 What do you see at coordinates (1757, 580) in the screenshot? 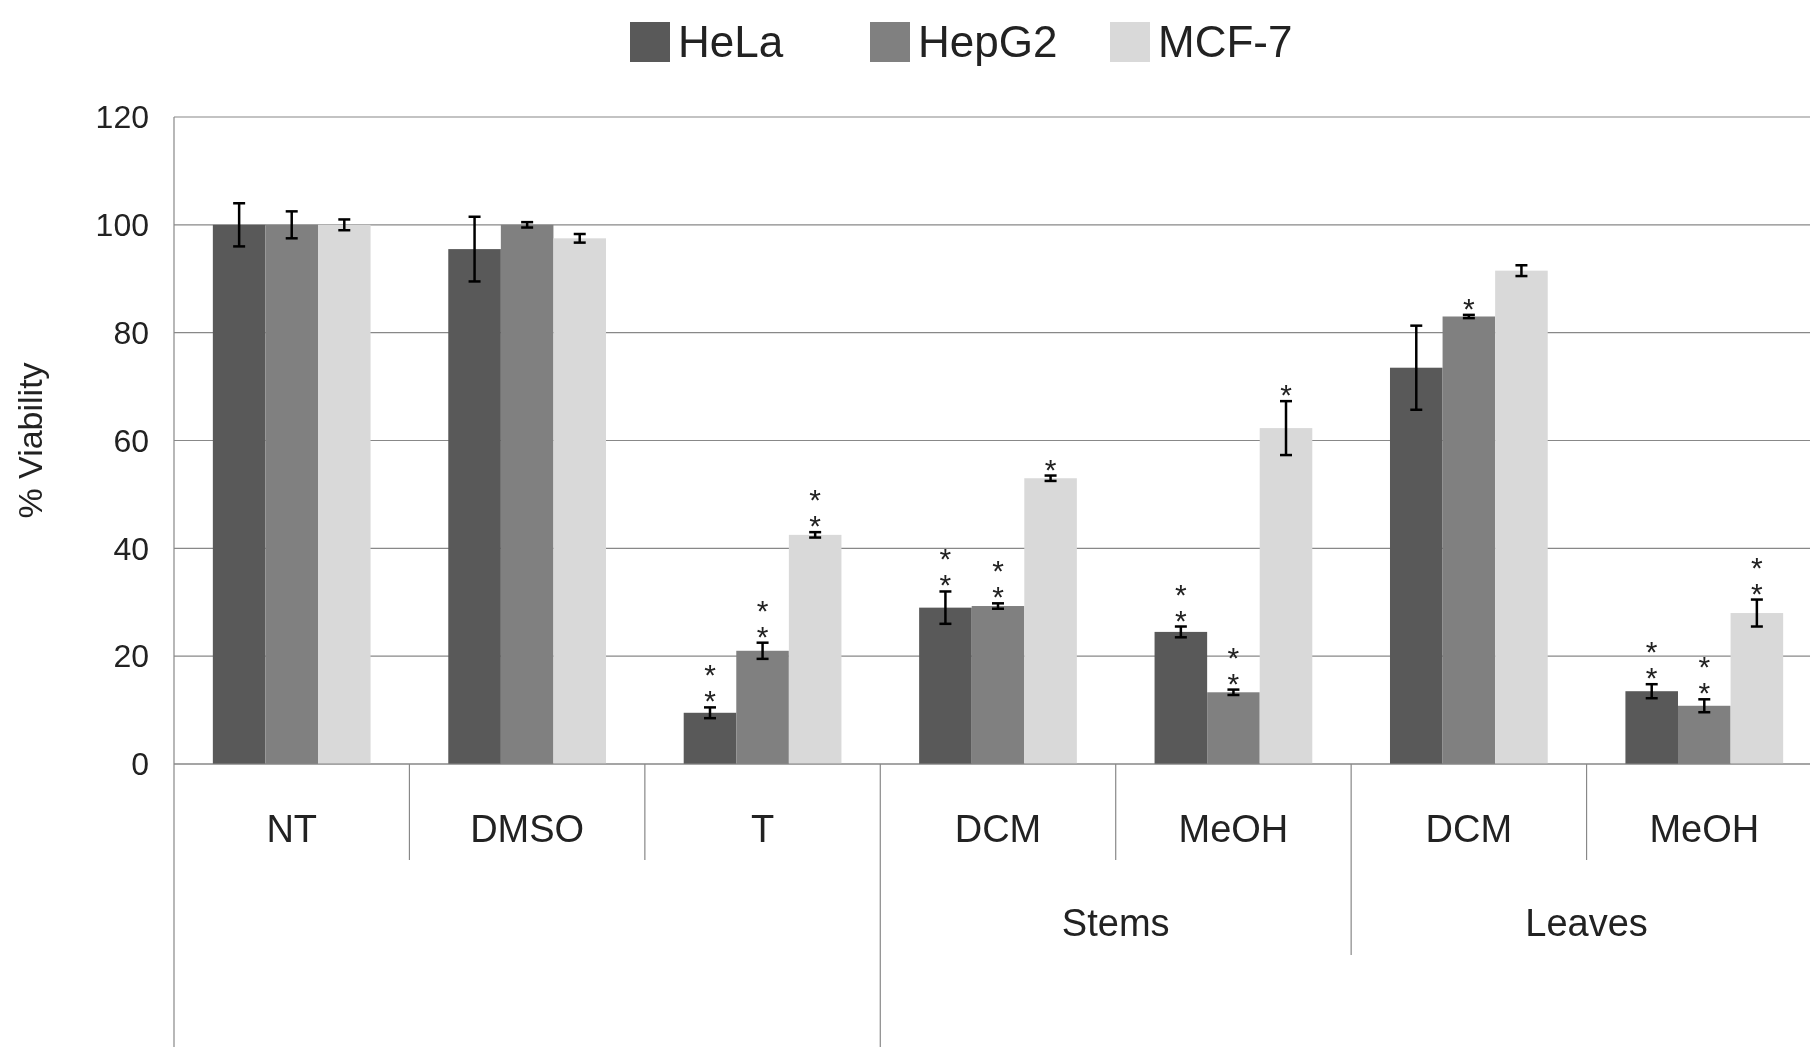
I see `data-label: * *` at bounding box center [1757, 580].